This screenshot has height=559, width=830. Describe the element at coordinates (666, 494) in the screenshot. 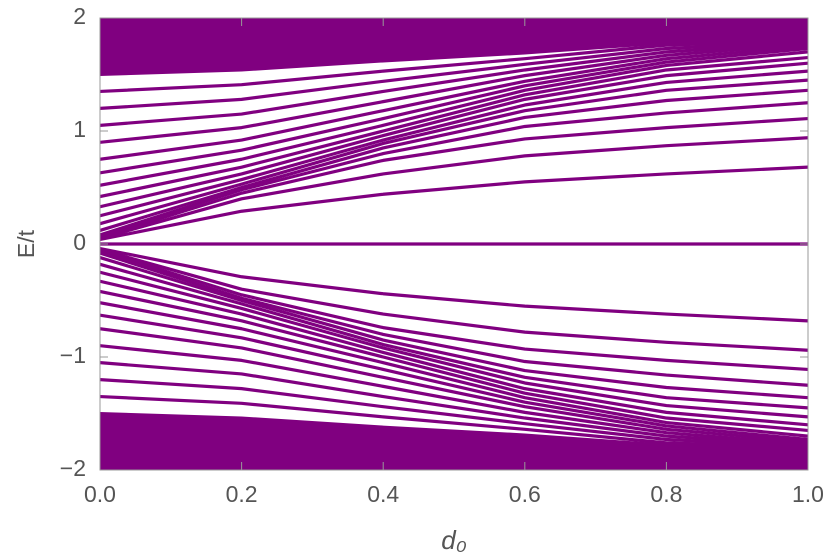

I see `x-tick-label: 0.8` at that location.